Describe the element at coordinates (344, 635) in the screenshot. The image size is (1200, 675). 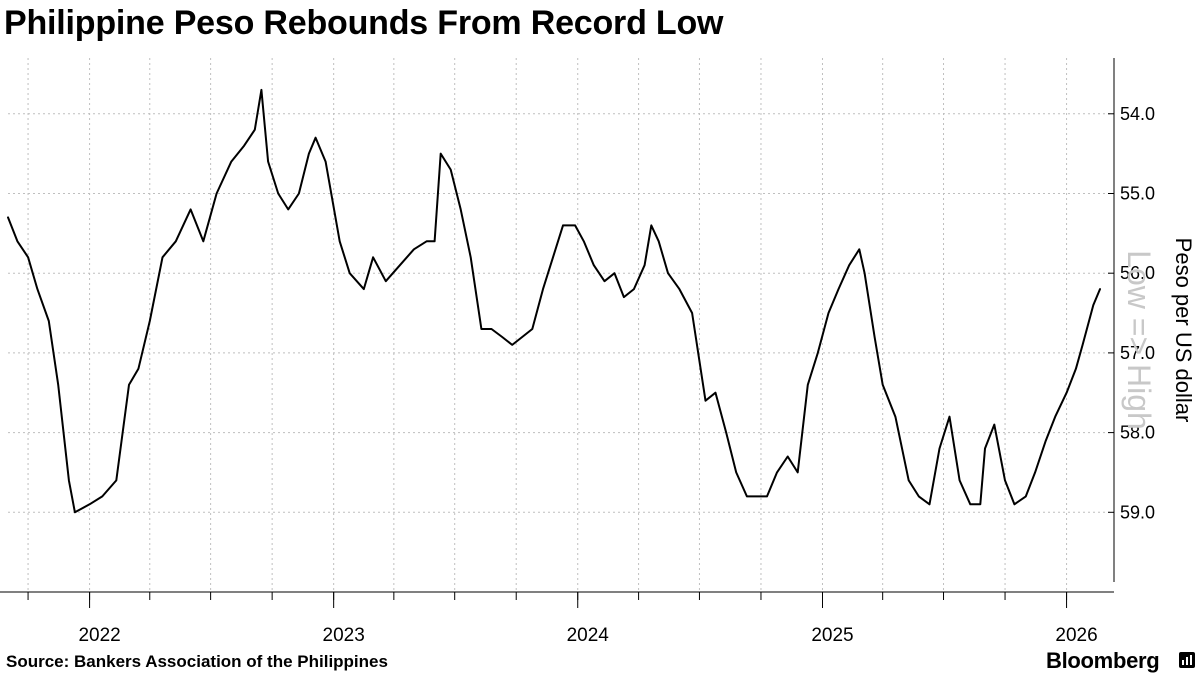
I see `x-tick-label: 2023` at that location.